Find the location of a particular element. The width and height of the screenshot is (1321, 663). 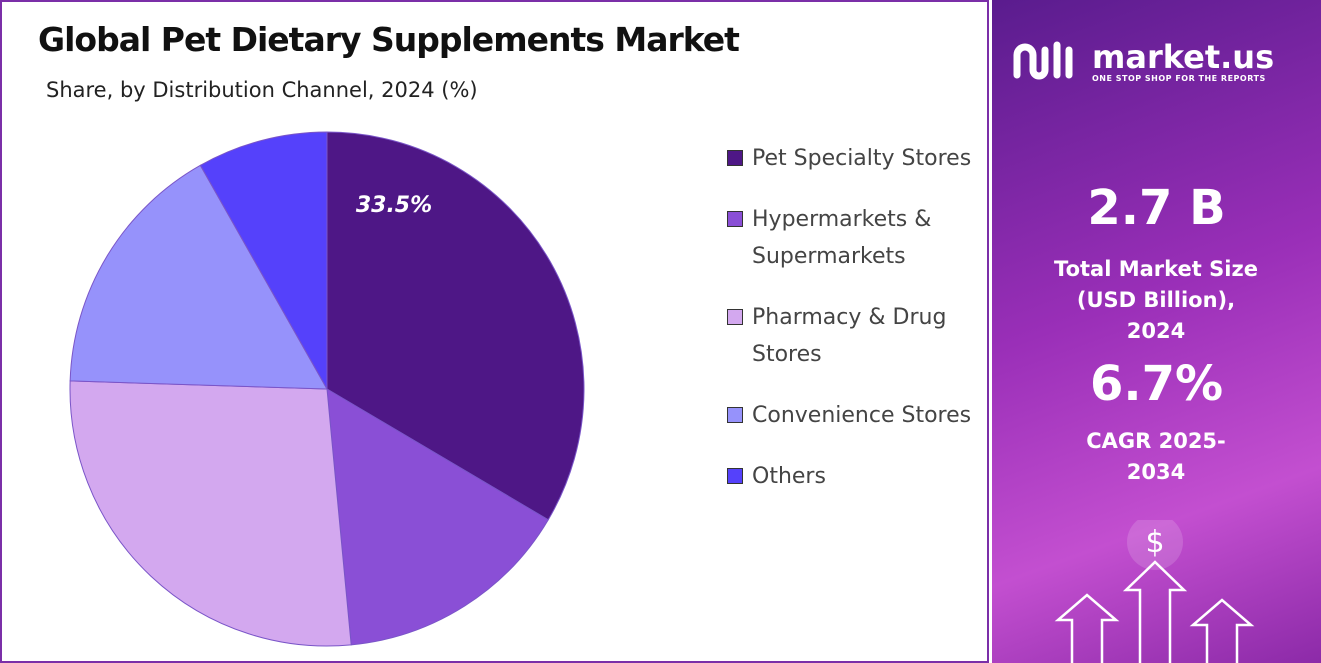

brand-name: market.us is located at coordinates (1183, 57).